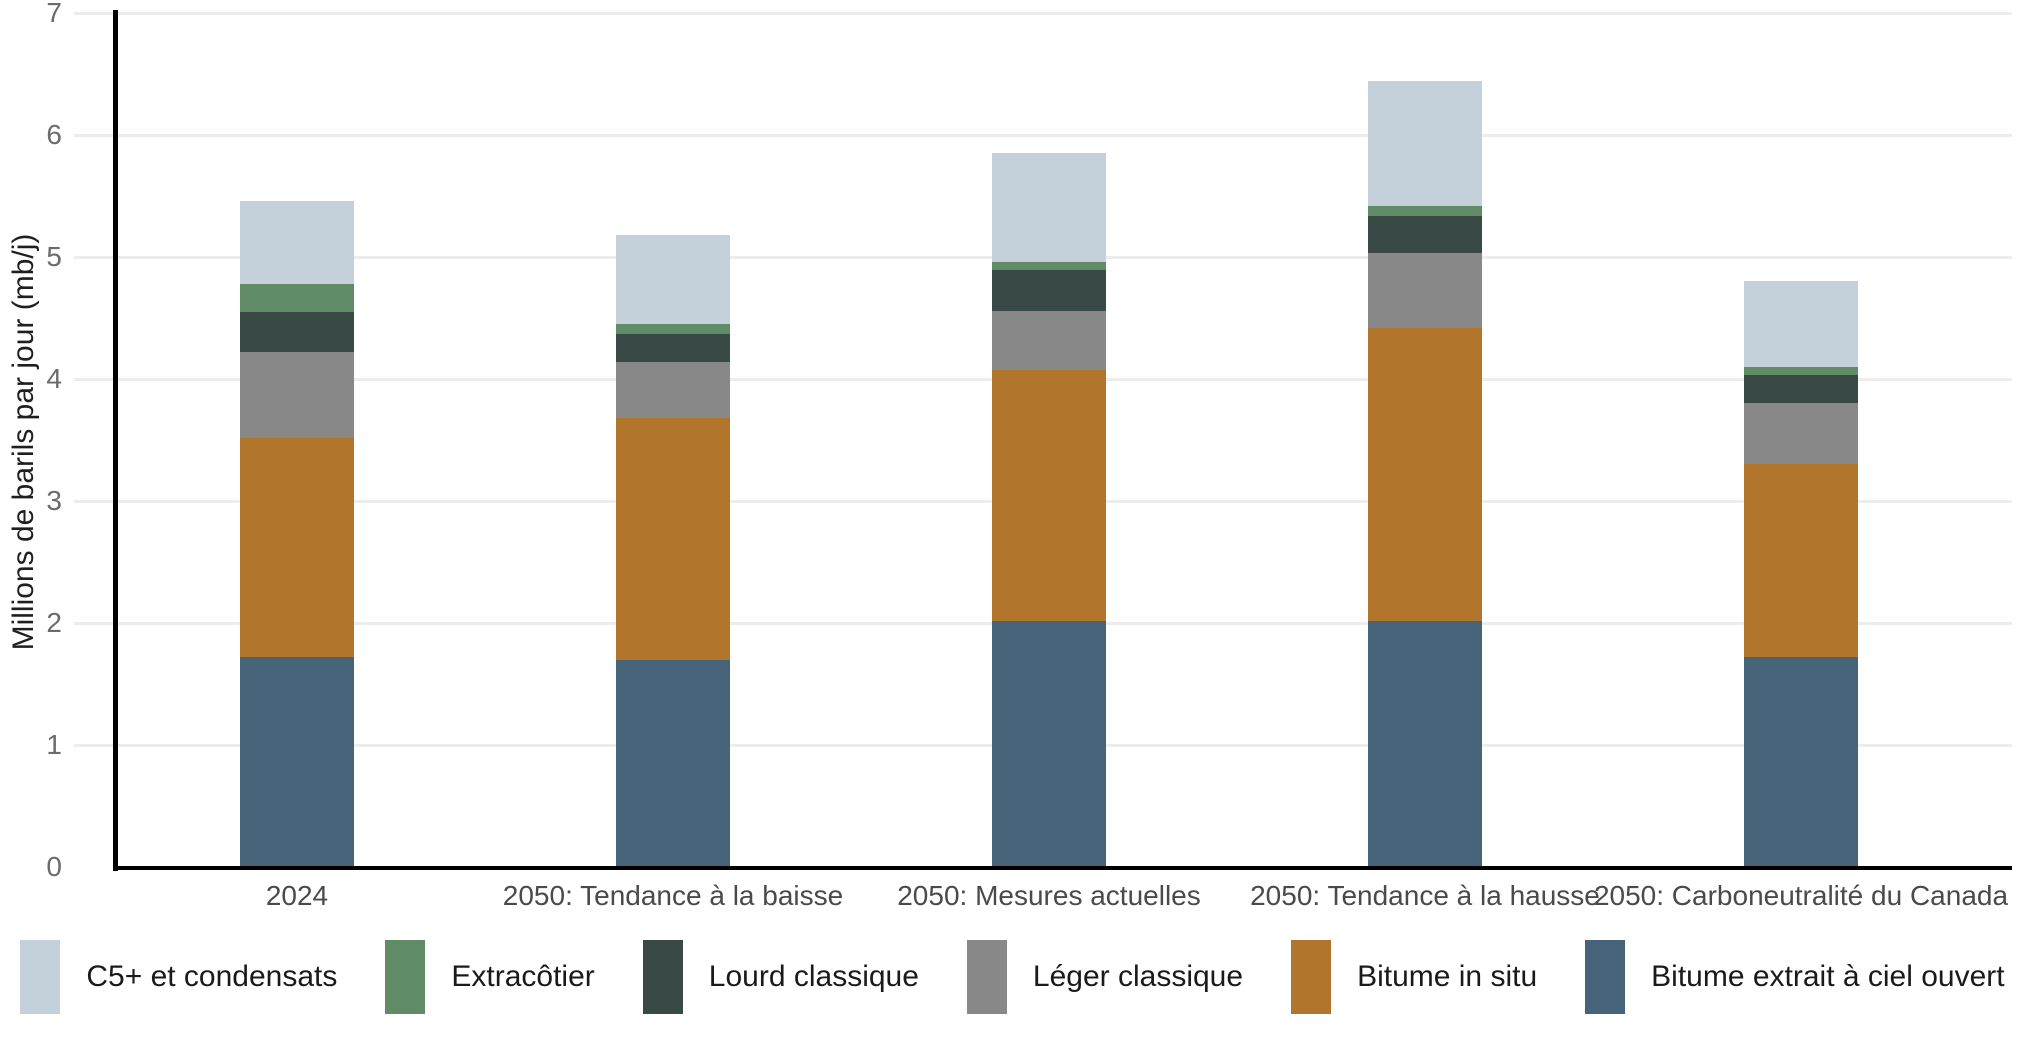 This screenshot has height=1050, width=2025. I want to click on legend-item: C5+ et condensats, so click(178, 977).